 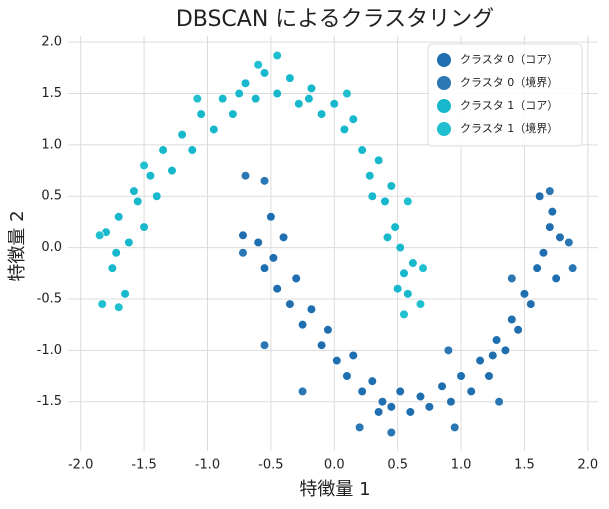 I want to click on legend-label: クラスタ 0（境界）, so click(x=509, y=82).